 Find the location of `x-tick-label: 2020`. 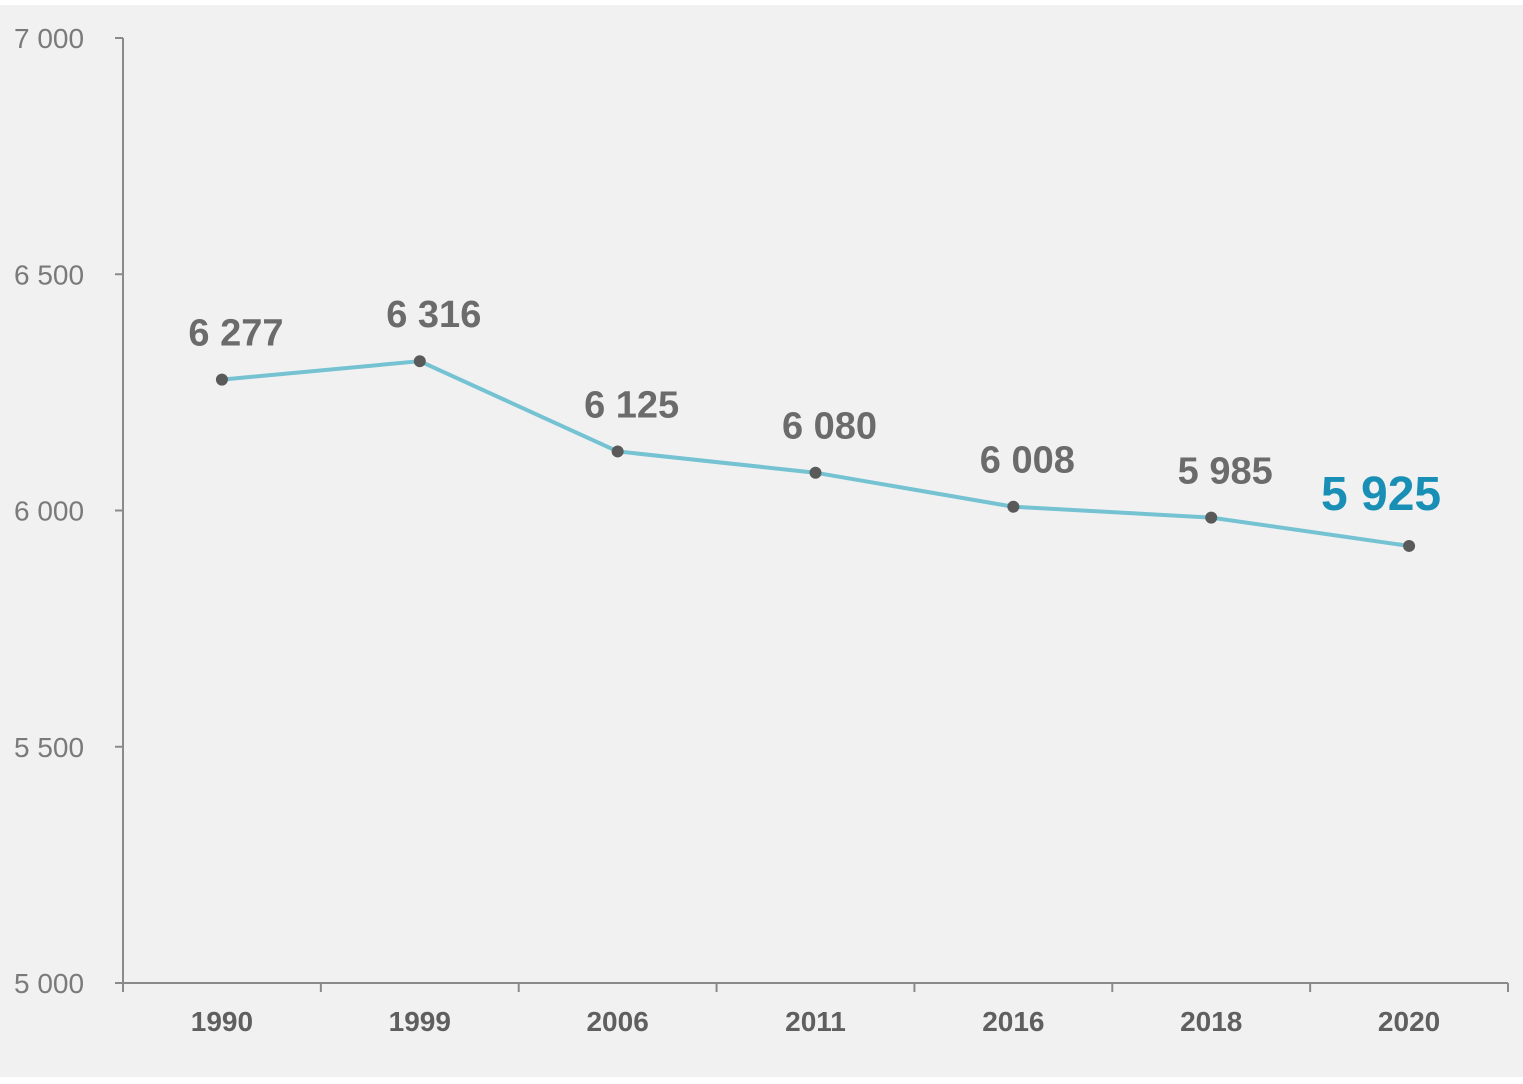

x-tick-label: 2020 is located at coordinates (1409, 1021).